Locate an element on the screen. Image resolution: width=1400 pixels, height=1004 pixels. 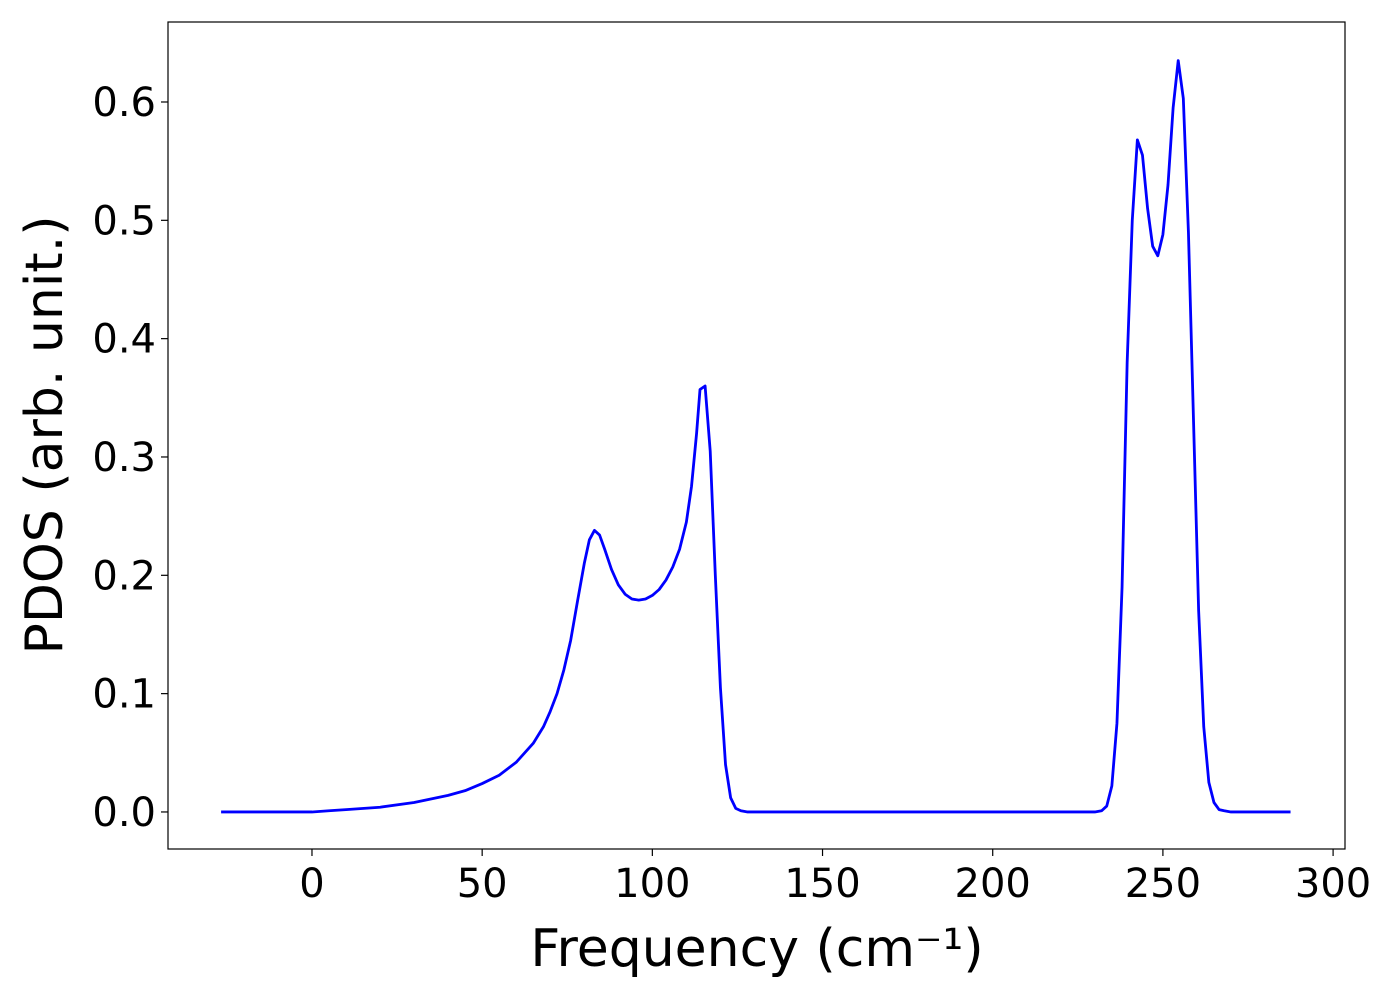
y-axis-label: PDOS (arb. unit.) is located at coordinates (45, 434).